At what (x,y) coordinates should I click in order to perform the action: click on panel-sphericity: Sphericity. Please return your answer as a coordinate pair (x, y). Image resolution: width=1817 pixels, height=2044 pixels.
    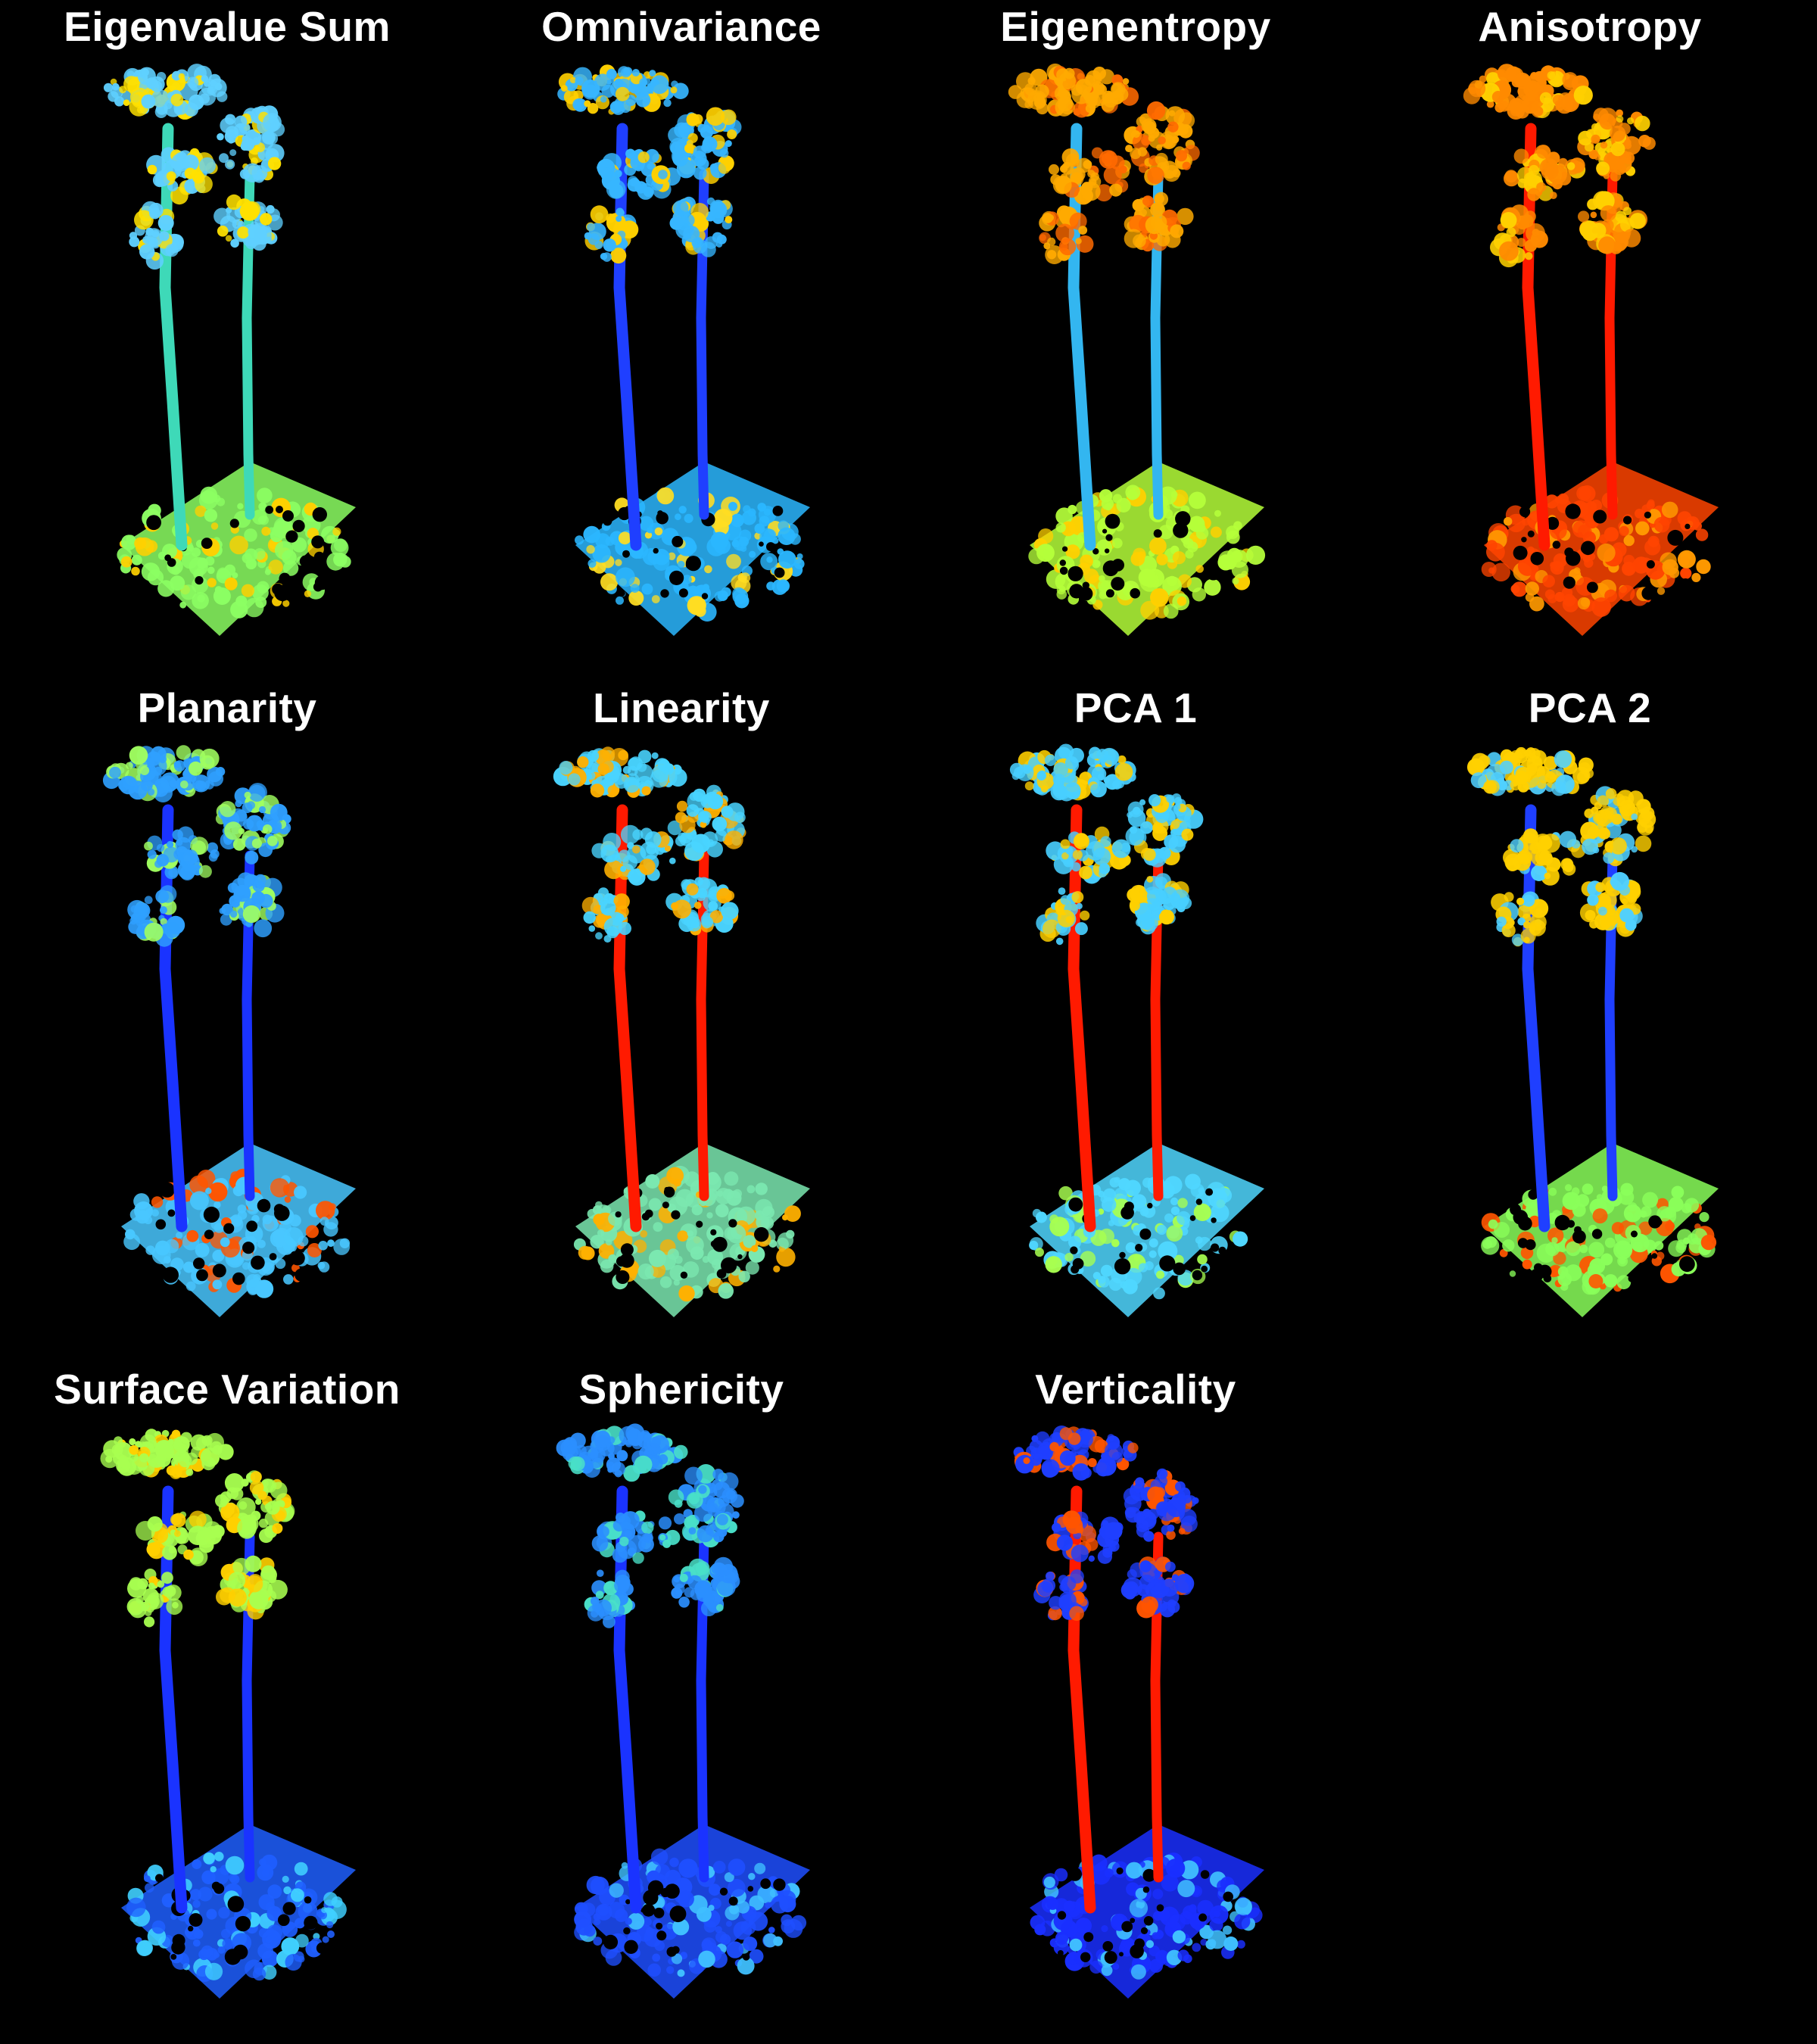
    Looking at the image, I should click on (681, 1703).